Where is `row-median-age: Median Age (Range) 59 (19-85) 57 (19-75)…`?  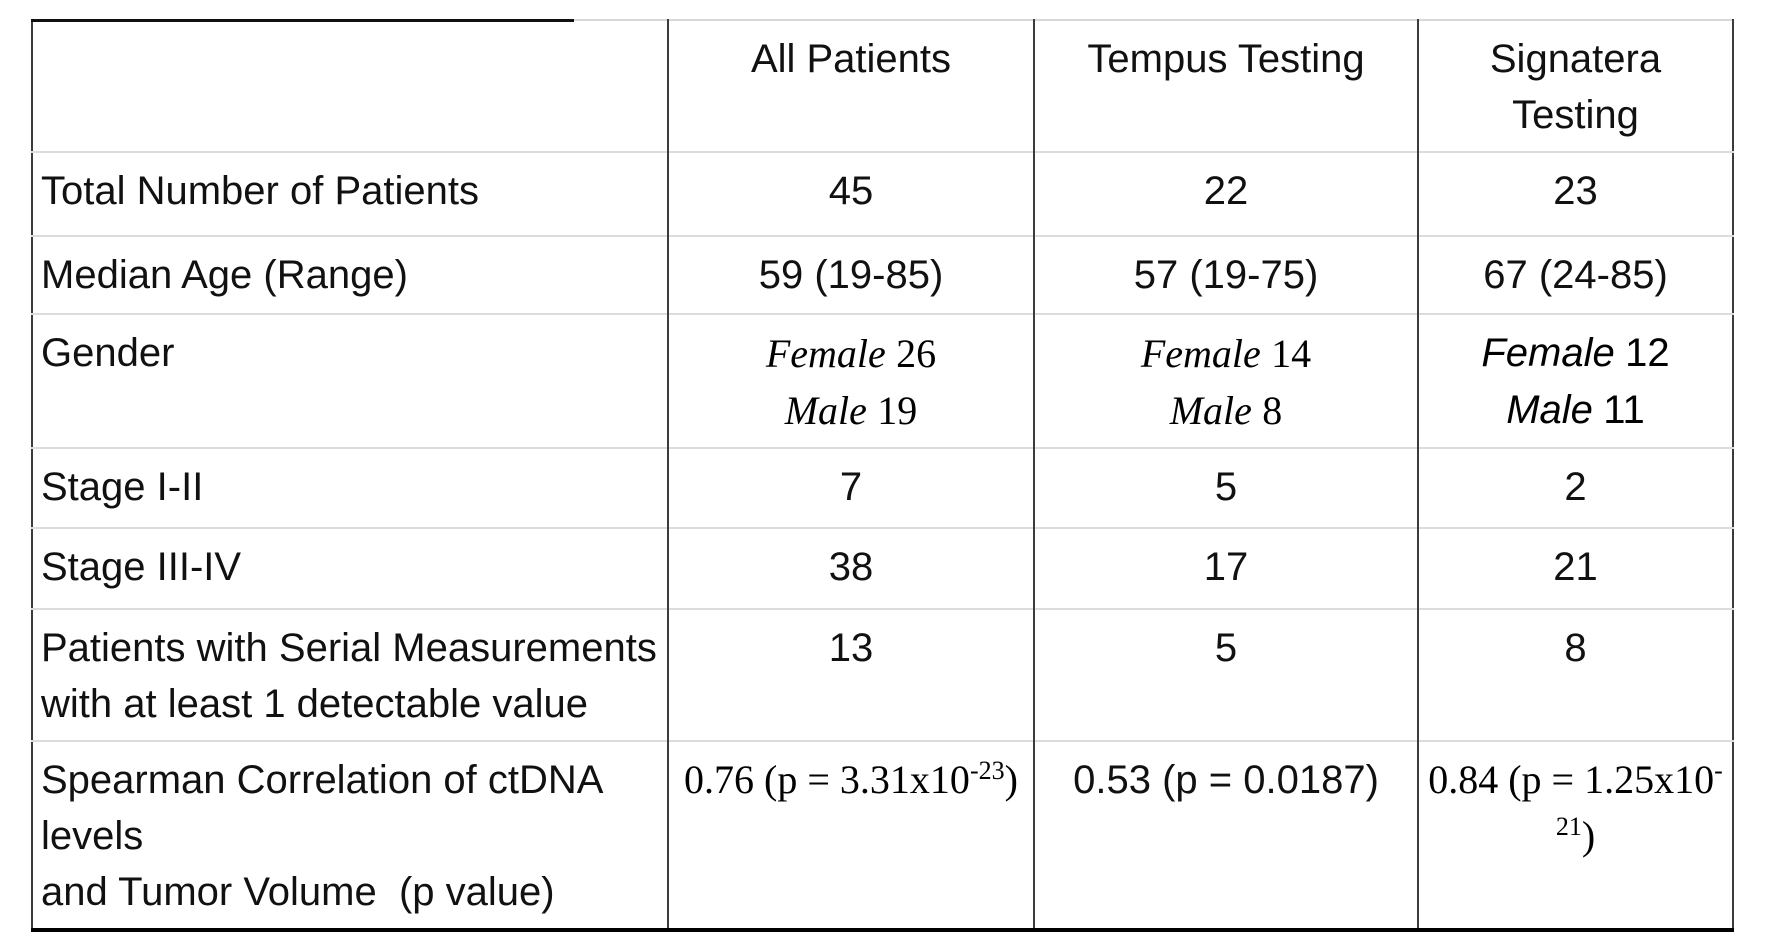 row-median-age: Median Age (Range) 59 (19-85) 57 (19-75)… is located at coordinates (882, 274).